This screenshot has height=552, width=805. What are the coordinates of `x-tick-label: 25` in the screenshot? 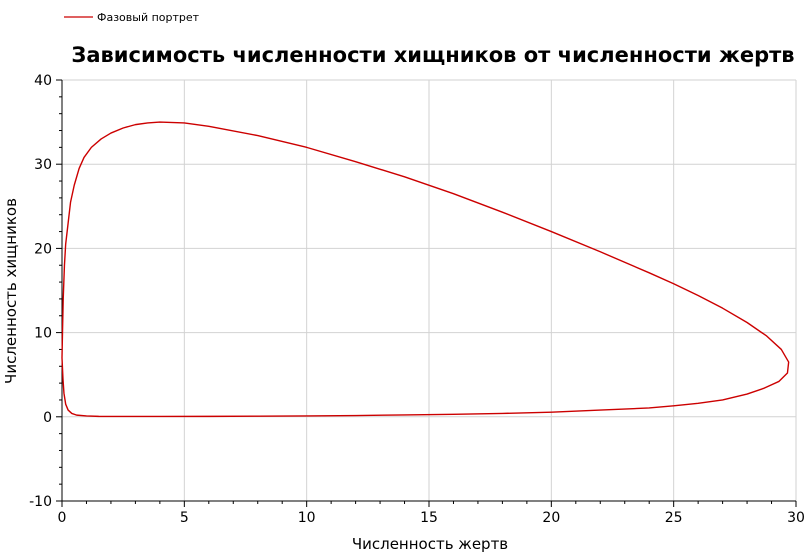 It's located at (674, 518).